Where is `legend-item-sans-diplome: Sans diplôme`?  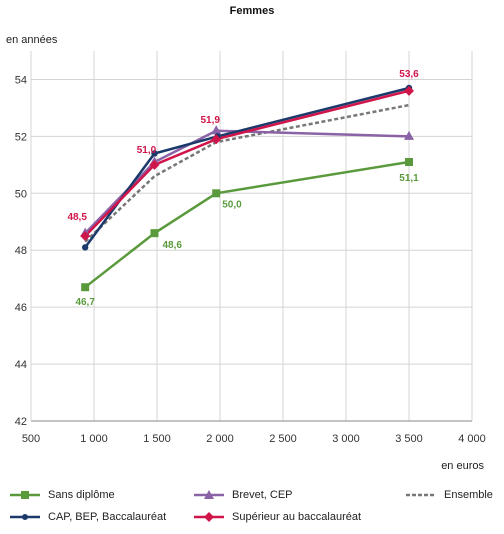
legend-item-sans-diplome: Sans diplôme is located at coordinates (61, 495).